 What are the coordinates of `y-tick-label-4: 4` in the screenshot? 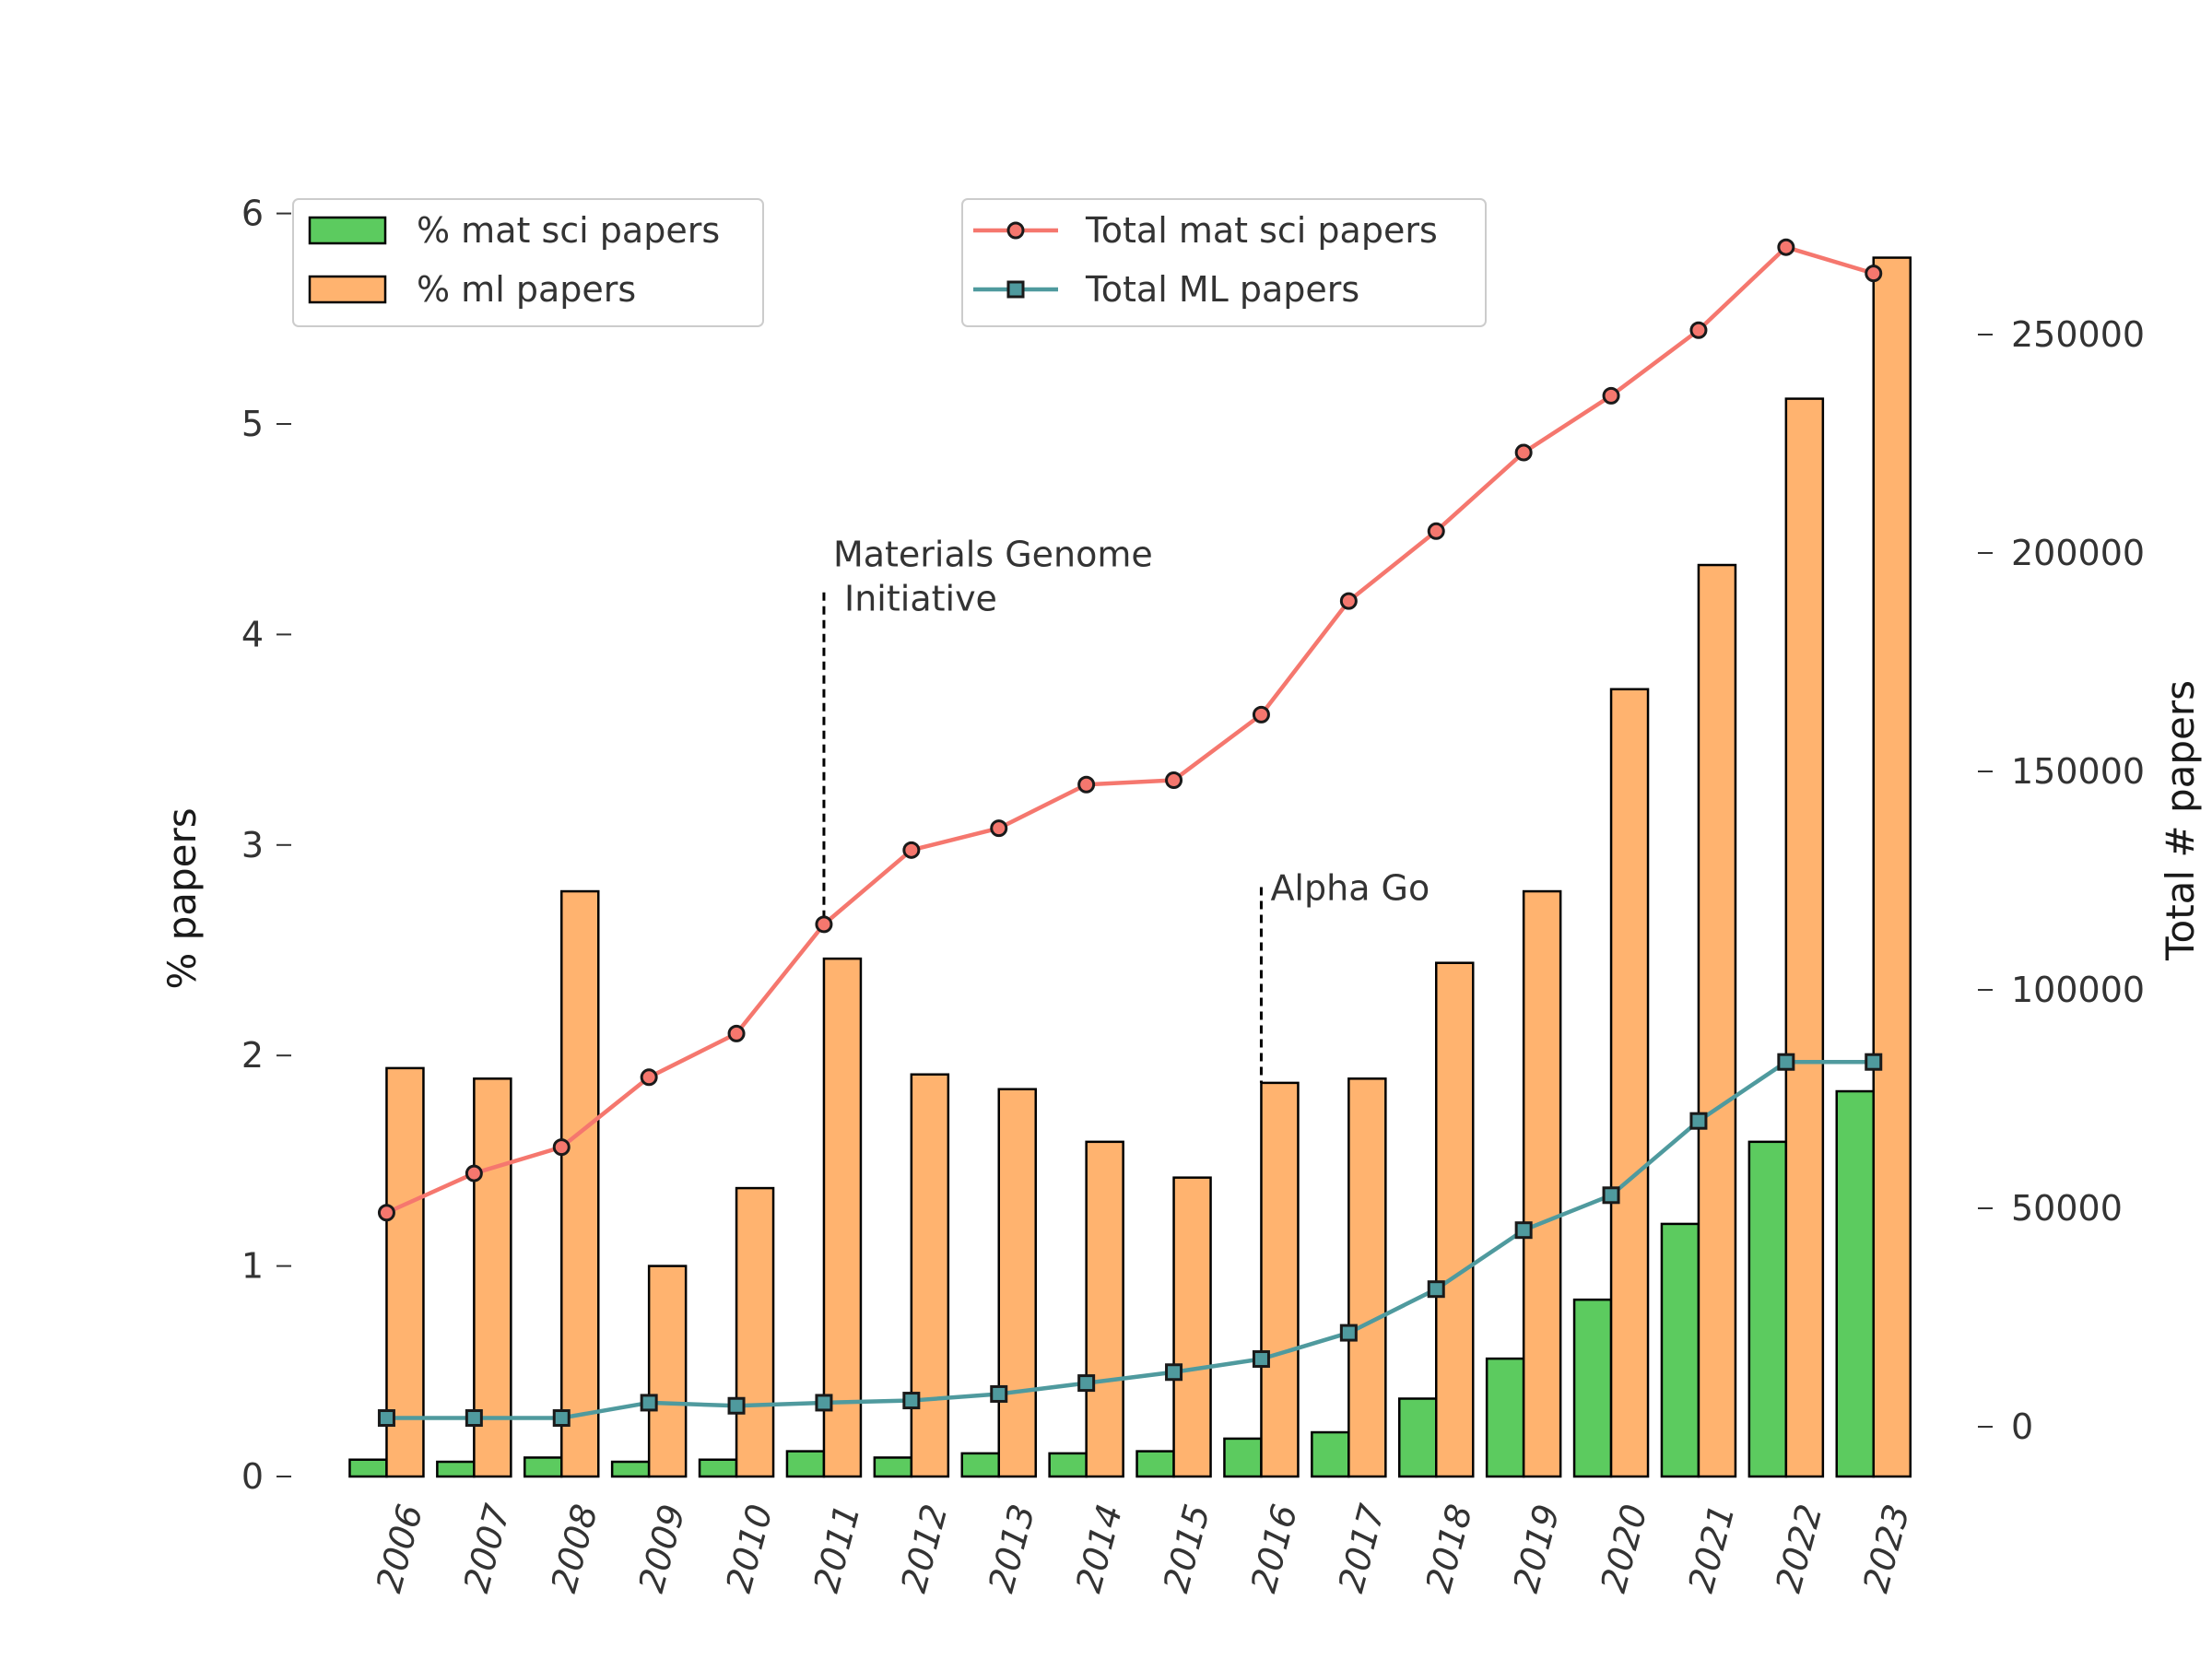 It's located at (252, 634).